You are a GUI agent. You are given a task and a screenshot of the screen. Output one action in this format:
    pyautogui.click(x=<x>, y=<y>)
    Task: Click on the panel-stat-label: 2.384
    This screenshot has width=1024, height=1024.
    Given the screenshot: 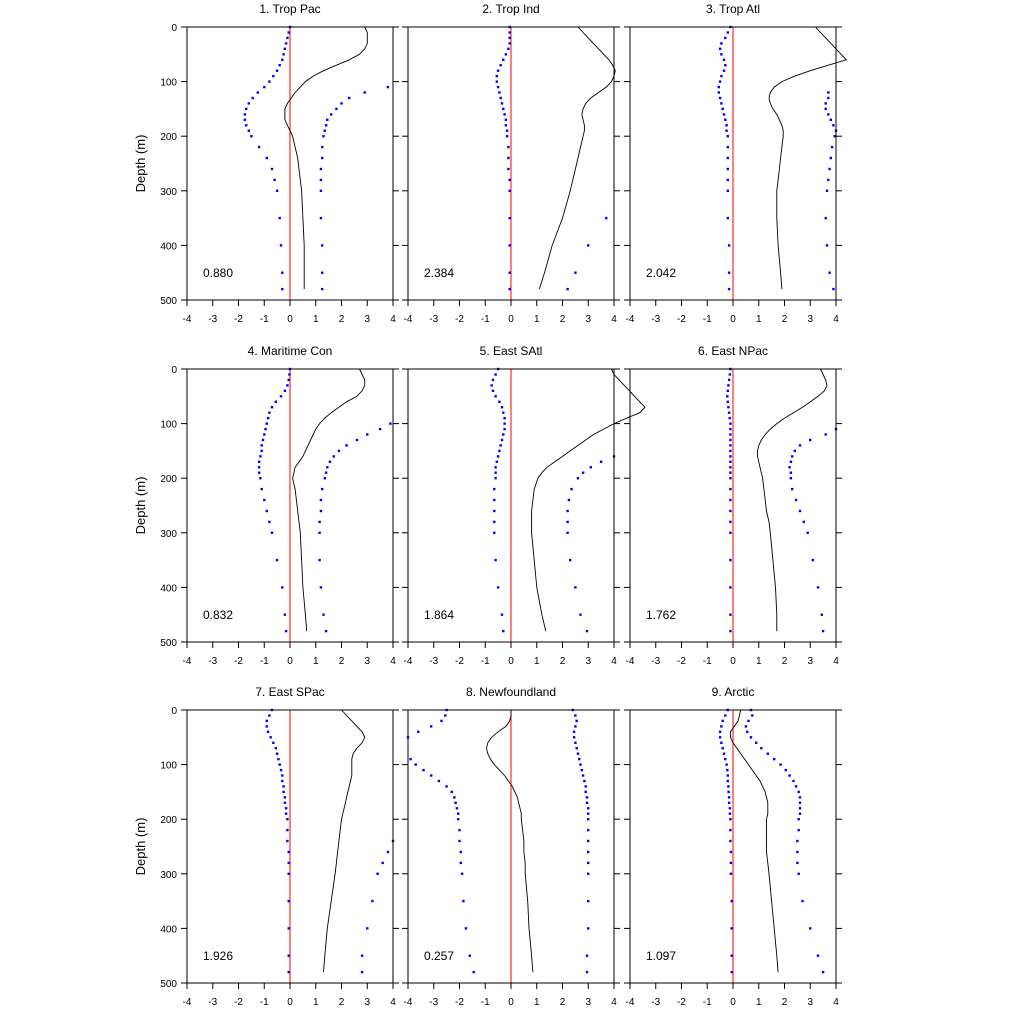 What is the action you would take?
    pyautogui.click(x=439, y=273)
    